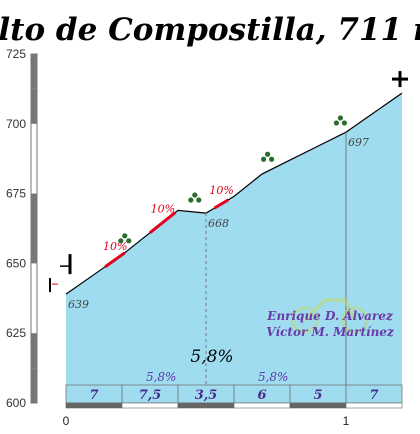  Describe the element at coordinates (206, 395) in the screenshot. I see `gradient-band-label: 3,5` at that location.